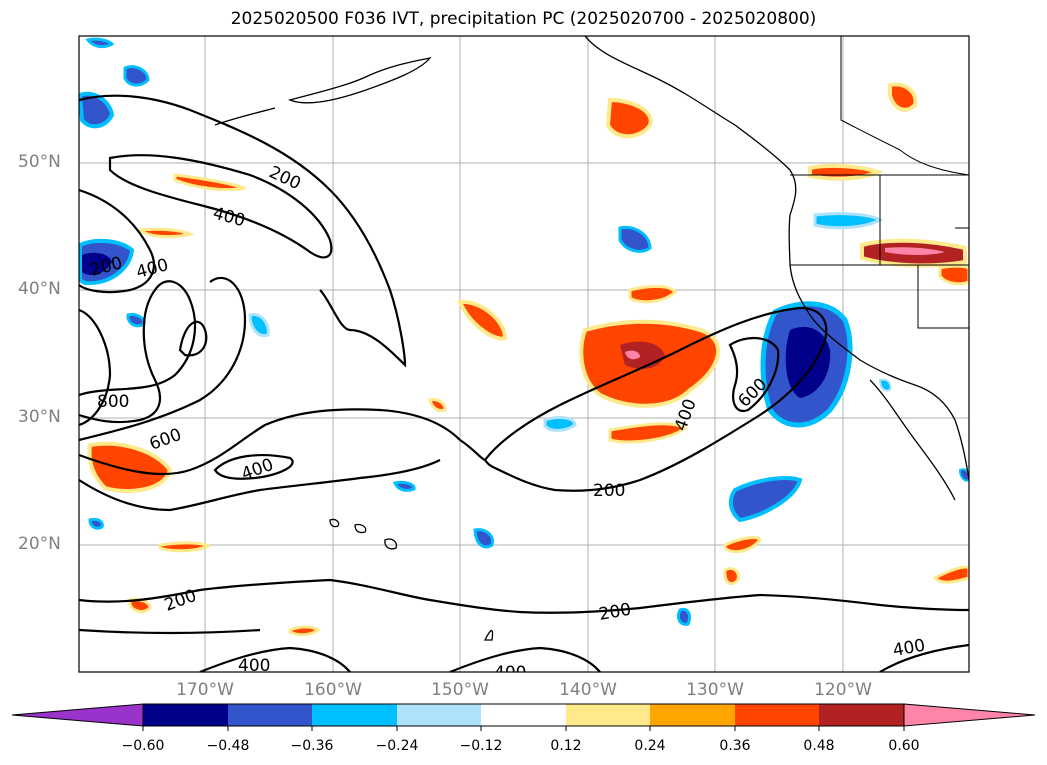 The image size is (1047, 765). I want to click on lat-label: 20°N, so click(39, 544).